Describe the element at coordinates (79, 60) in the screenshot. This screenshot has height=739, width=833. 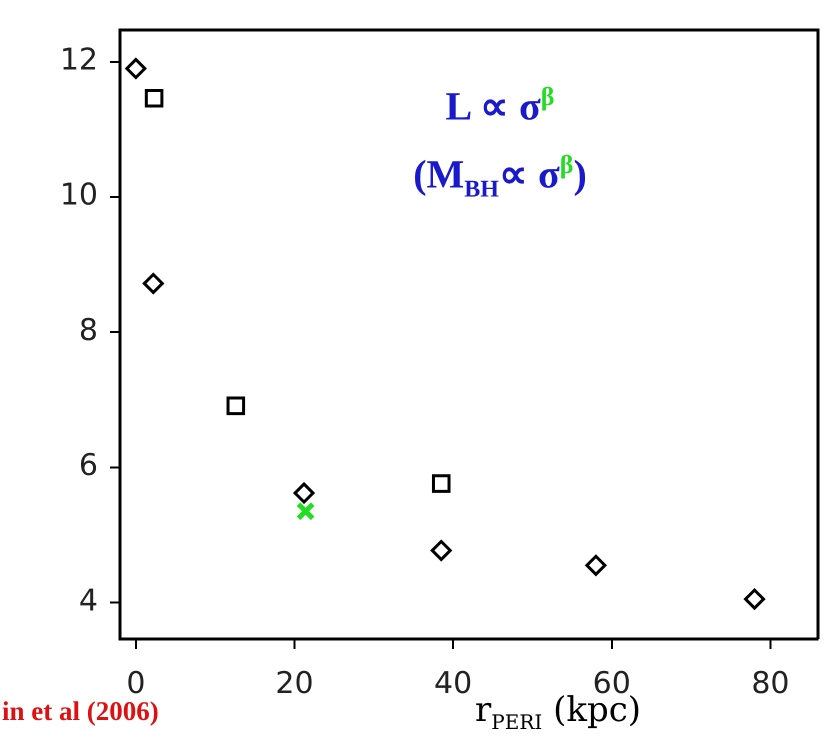
I see `y-tick-label: 12` at that location.